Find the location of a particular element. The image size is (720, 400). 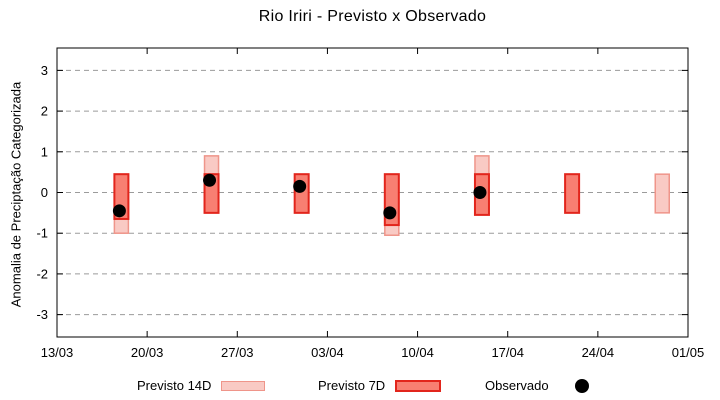

y-tick-label: 3 is located at coordinates (44, 70).